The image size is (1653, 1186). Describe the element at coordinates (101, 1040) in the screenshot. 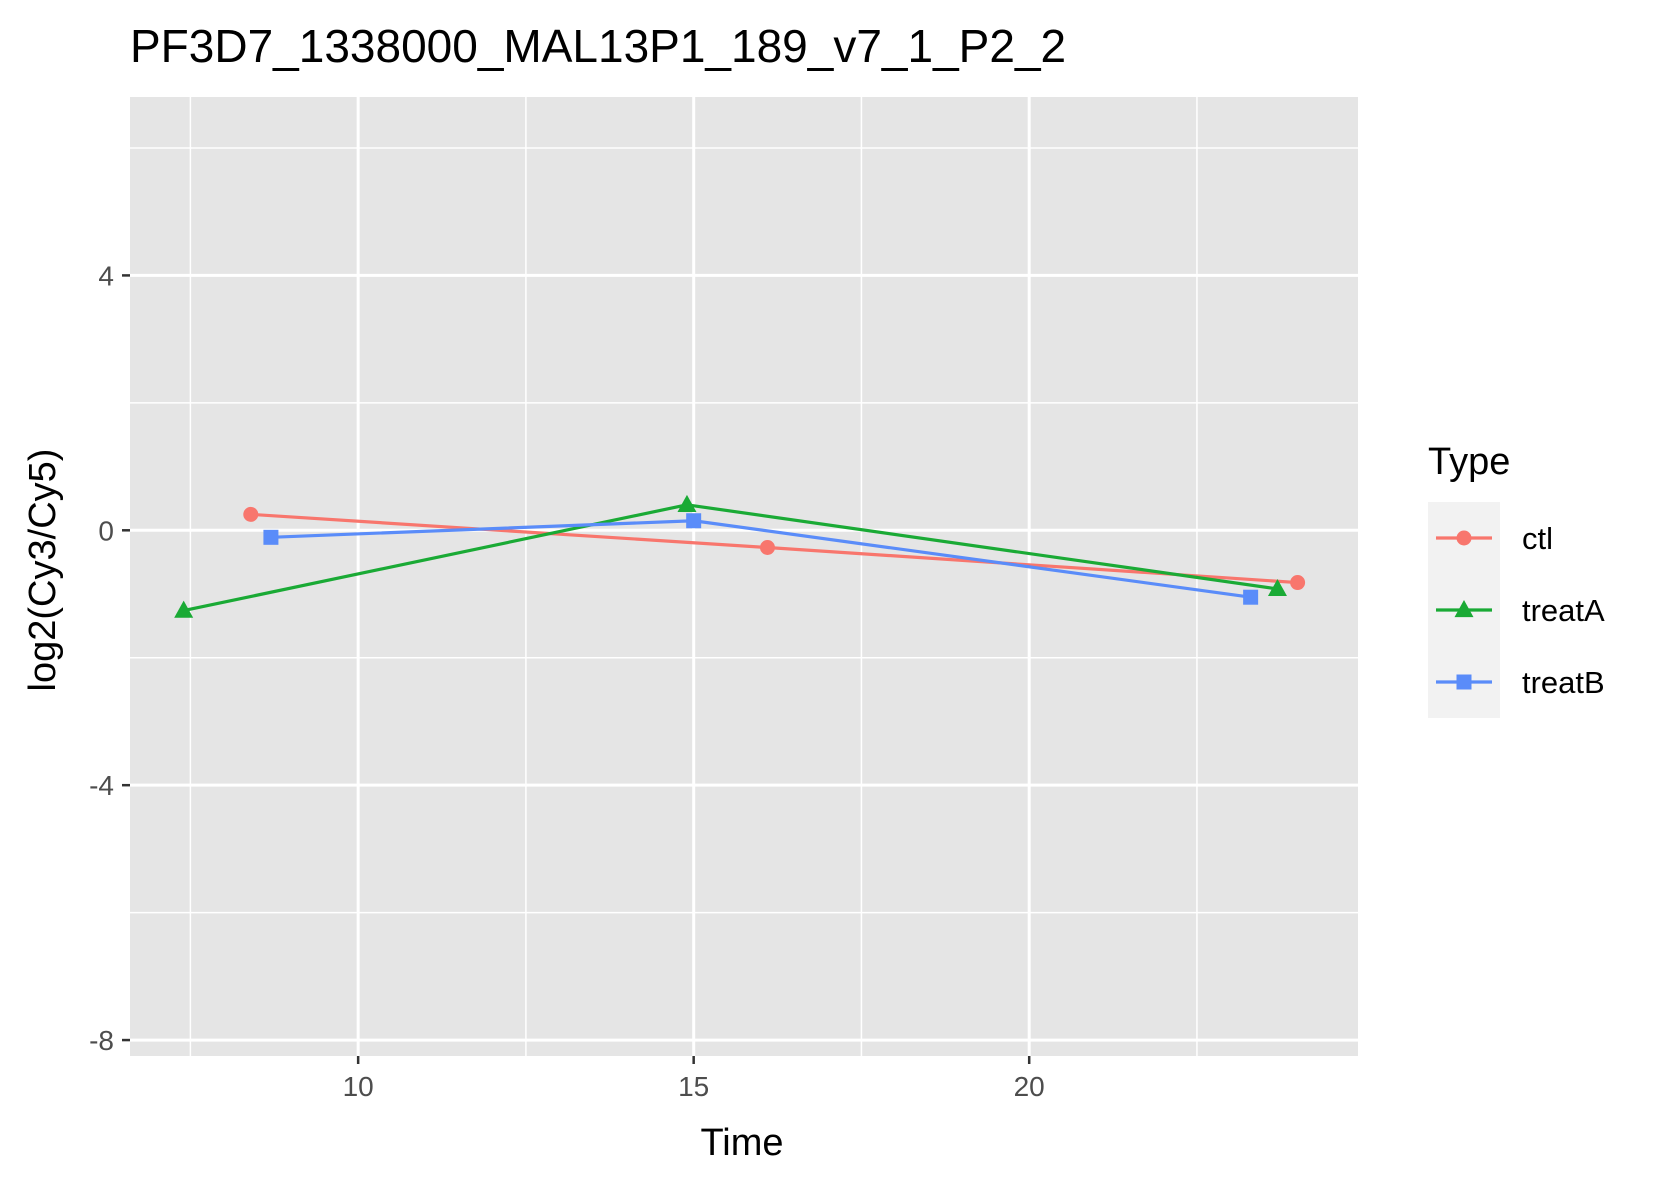

I see `y-tick-label: -8` at that location.